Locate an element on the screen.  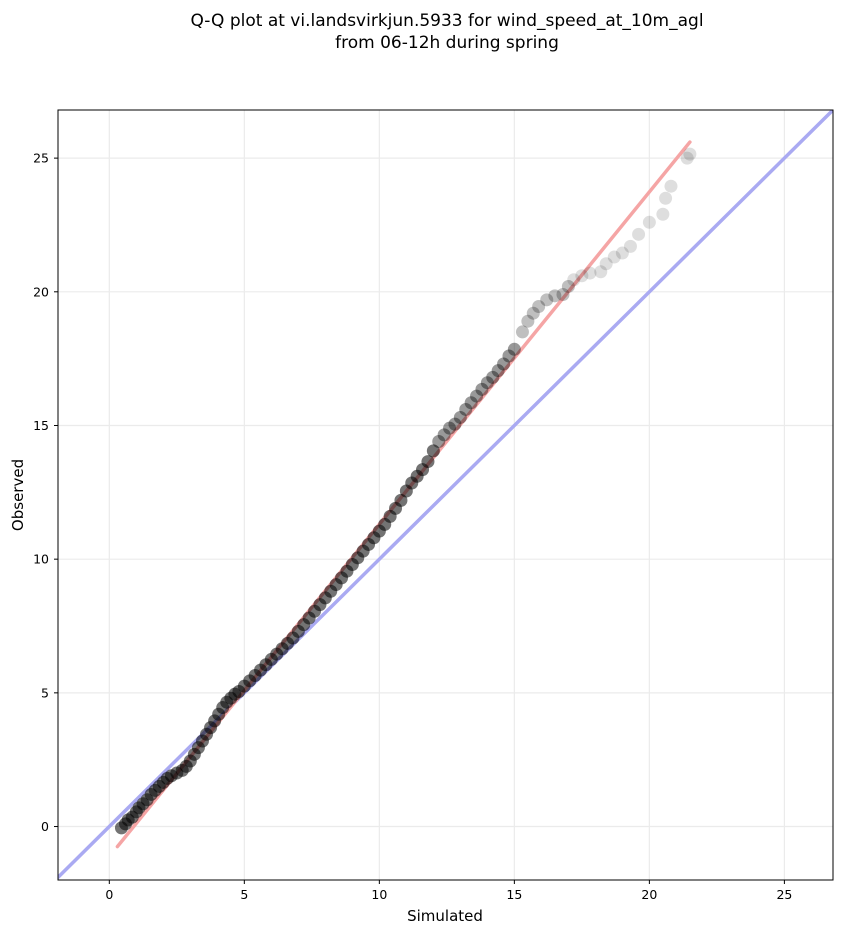
y-tick-label: 10 is located at coordinates (41, 559).